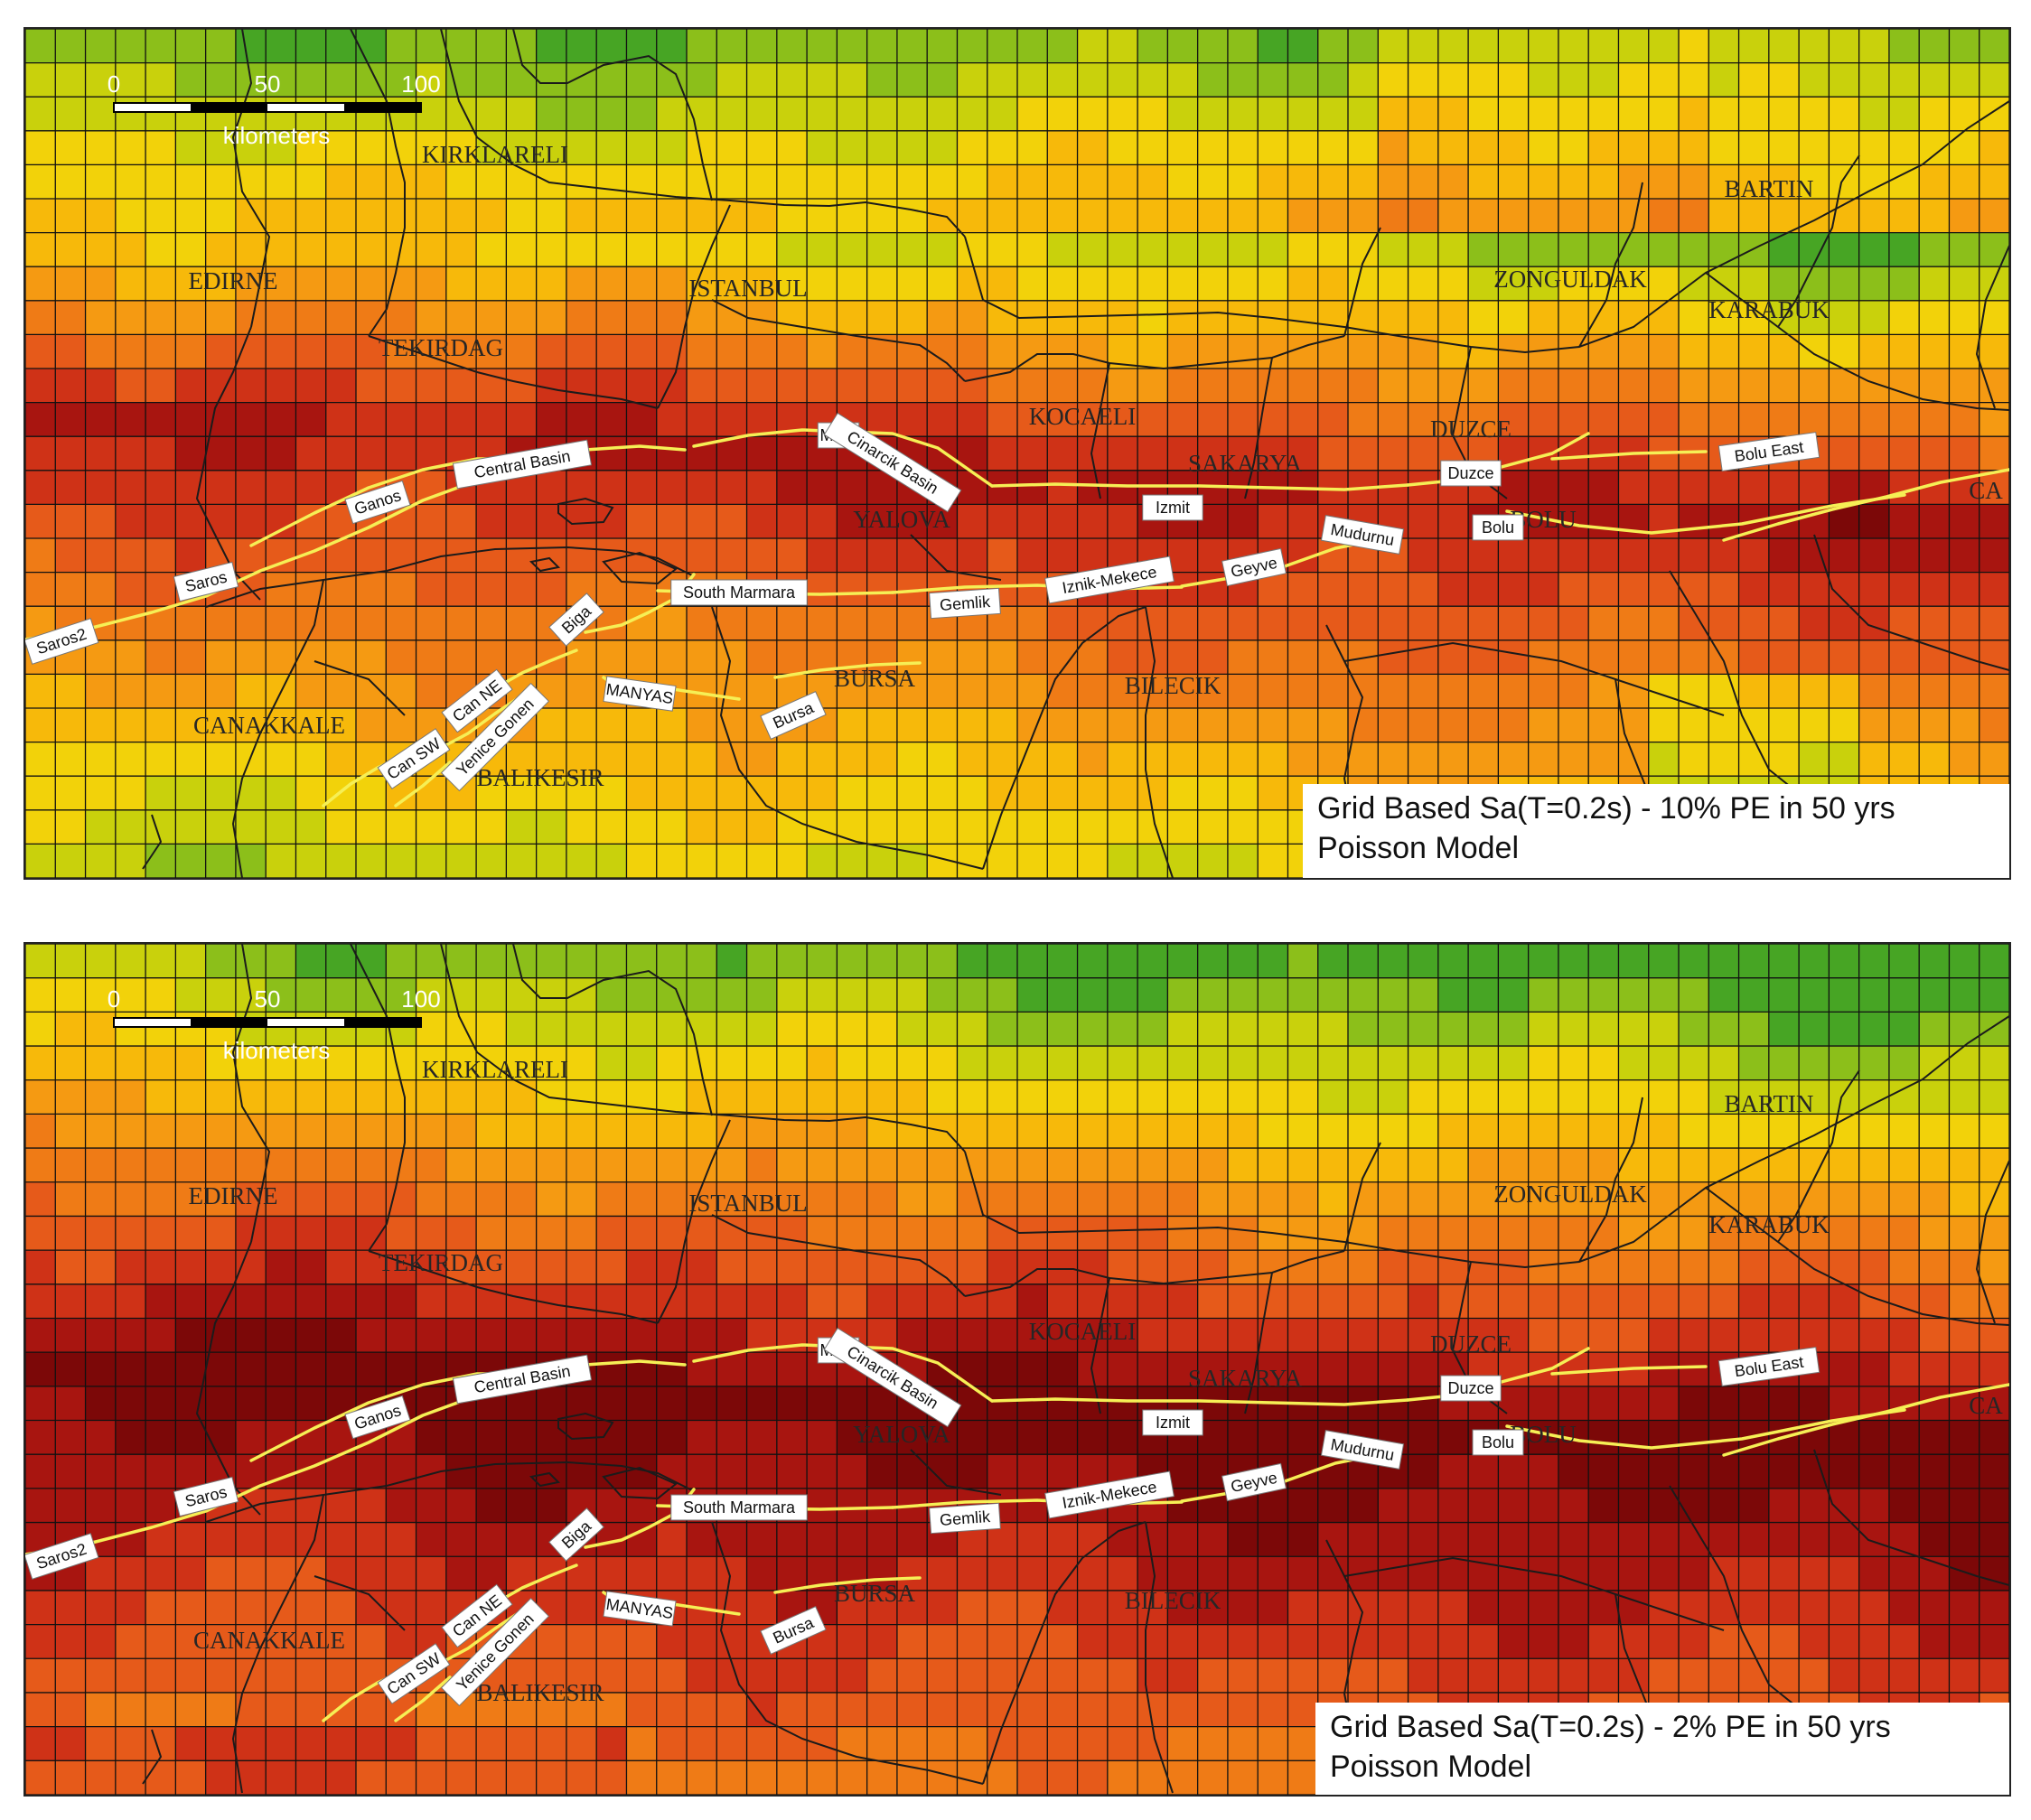 This screenshot has height=1820, width=2031. What do you see at coordinates (1768, 1366) in the screenshot?
I see `fault-label: Bolu East` at bounding box center [1768, 1366].